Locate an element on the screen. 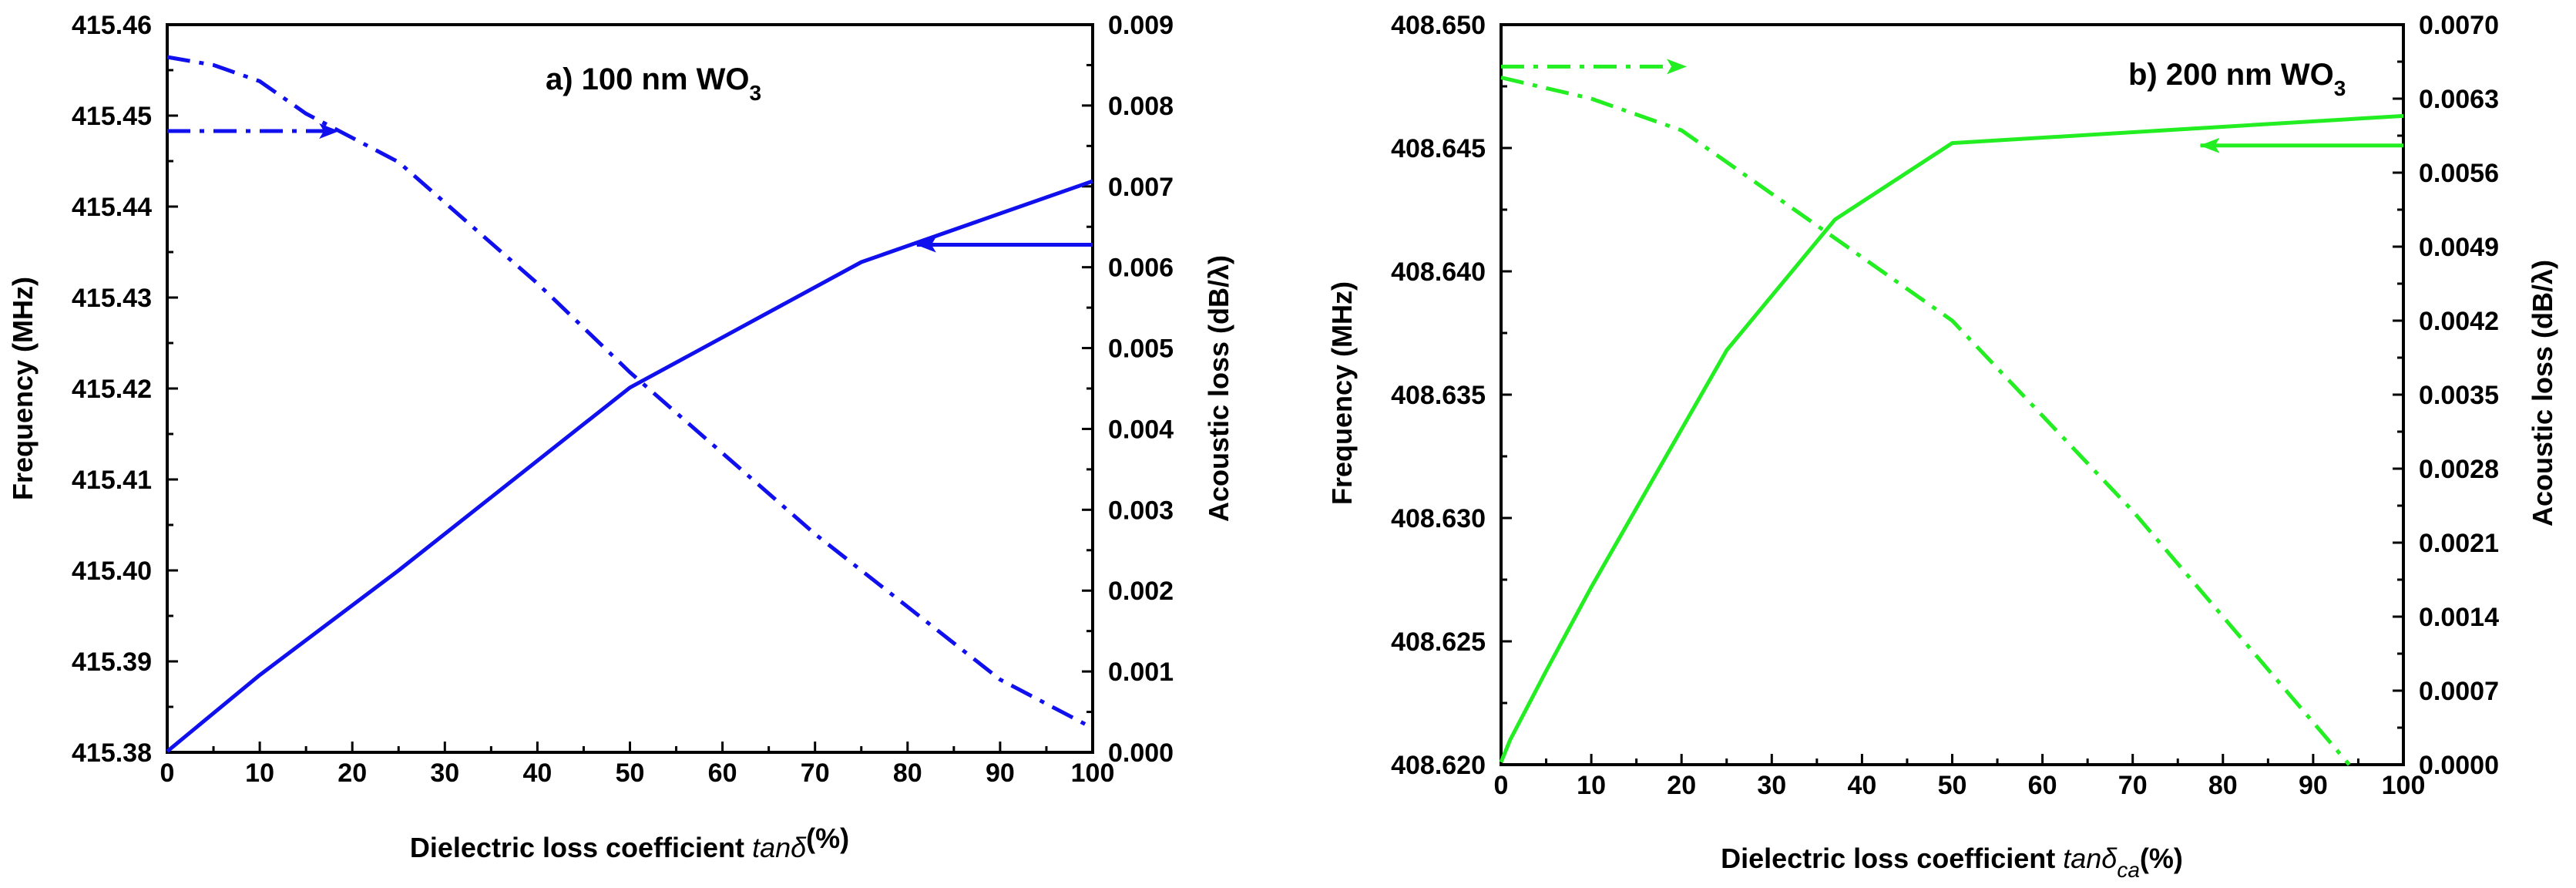 The height and width of the screenshot is (888, 2576). chart-title: b) 200 nm WO3 is located at coordinates (2237, 79).